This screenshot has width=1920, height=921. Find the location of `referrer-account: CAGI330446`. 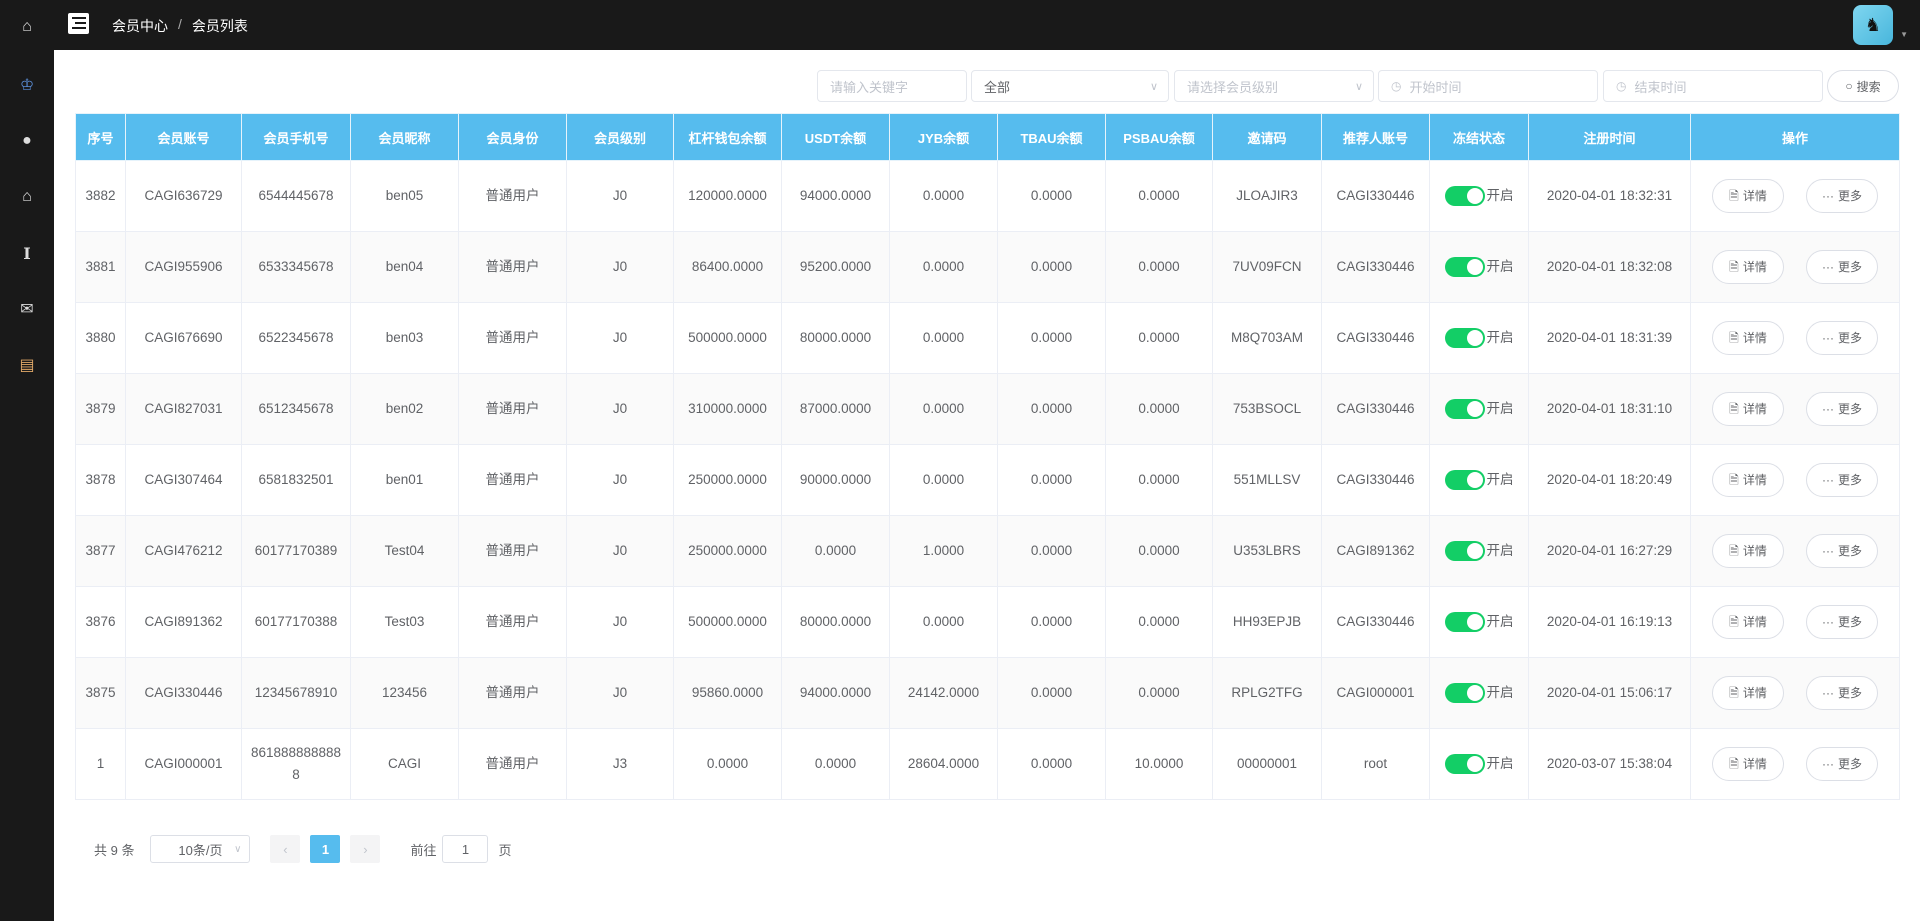

referrer-account: CAGI330446 is located at coordinates (1375, 480).